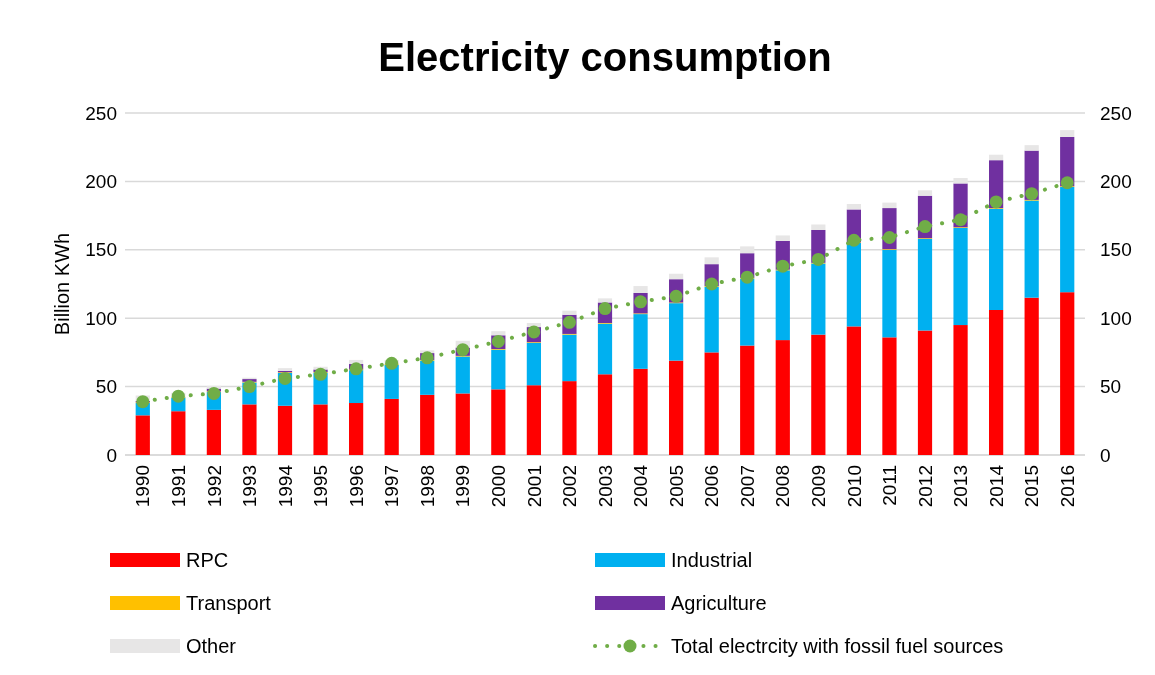 Image resolution: width=1155 pixels, height=675 pixels. I want to click on x-tick-label: 2016, so click(1067, 486).